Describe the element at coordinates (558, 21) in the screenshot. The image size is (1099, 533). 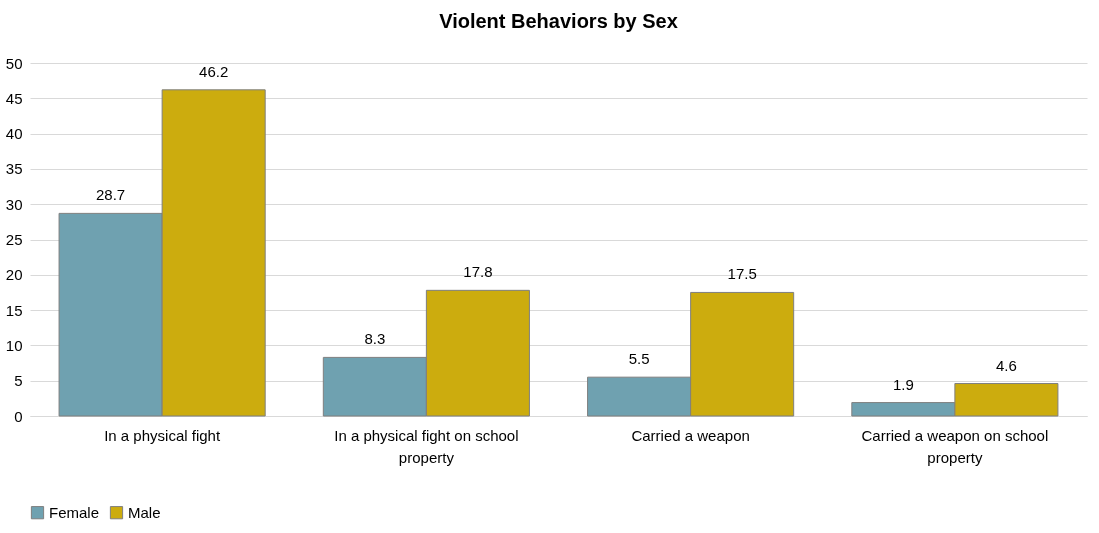
I see `chart-title: Violent Behaviors by Sex` at that location.